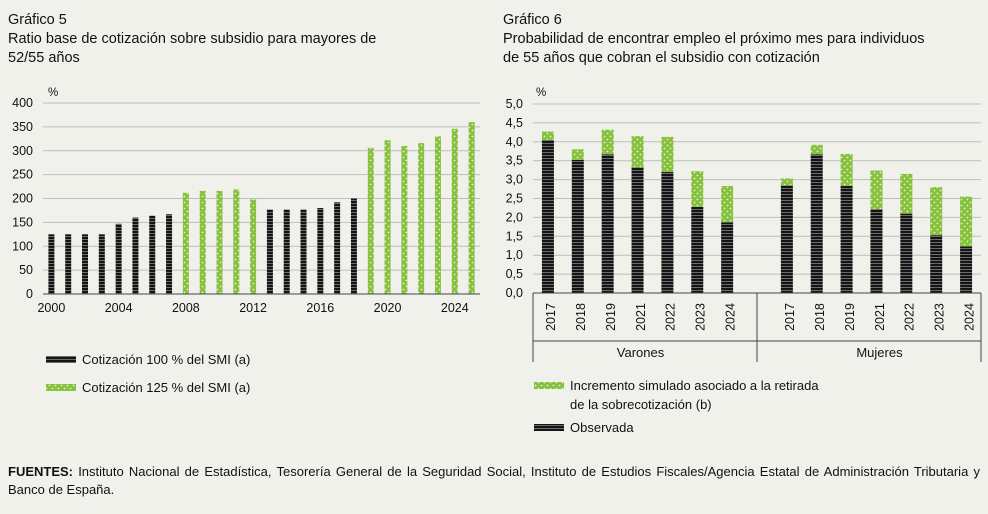 The width and height of the screenshot is (988, 514). I want to click on y-tick-label: 400, so click(22, 103).